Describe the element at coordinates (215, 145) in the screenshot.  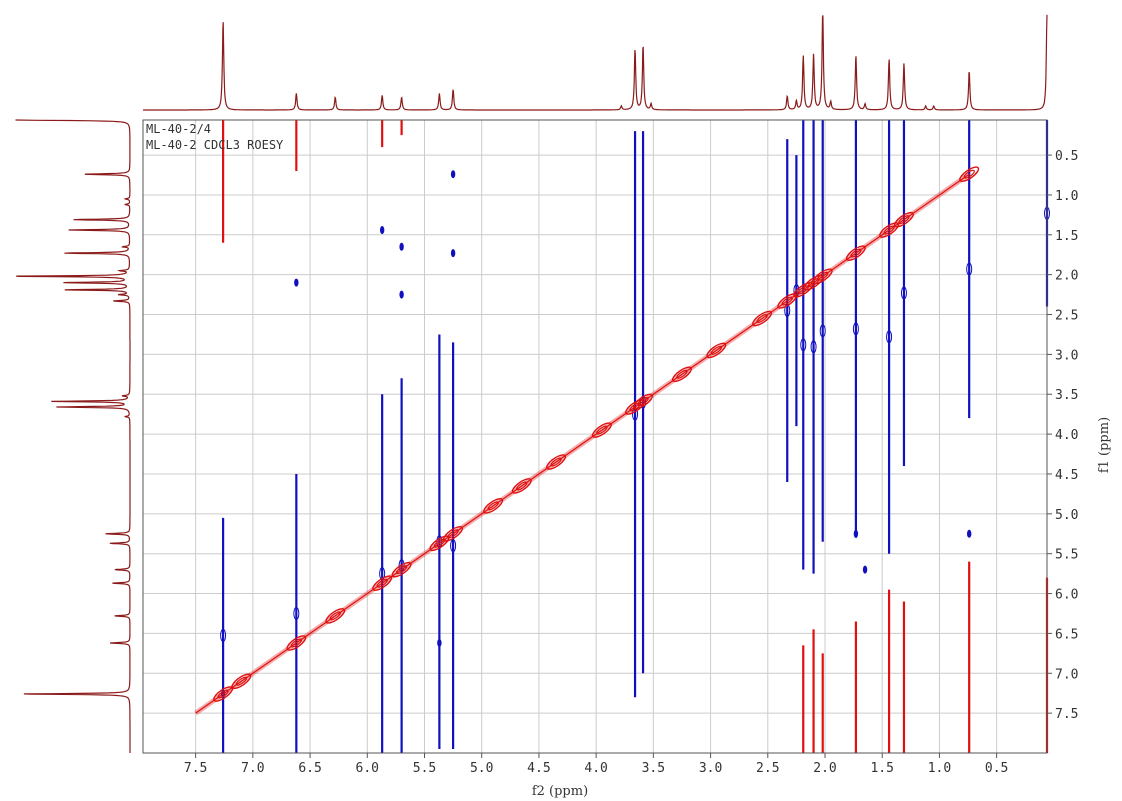
I see `annotation-experiment: ML-40-2 CDCL3 ROESY` at that location.